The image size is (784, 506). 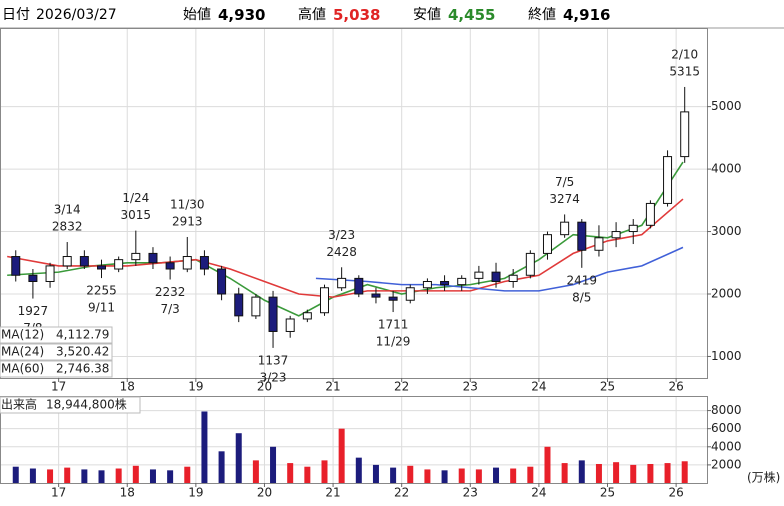 I want to click on moving-average-line, so click(x=499, y=269).